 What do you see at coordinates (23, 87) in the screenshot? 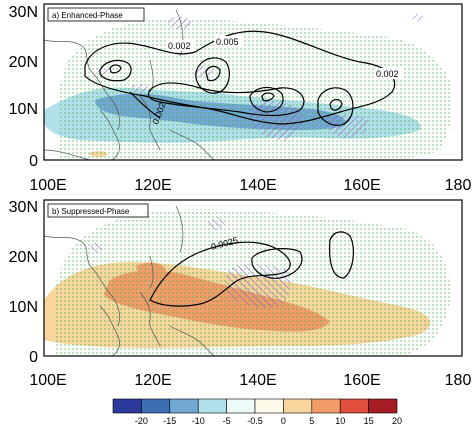
I see `y-axis-a: 0 10N 20N 30N` at bounding box center [23, 87].